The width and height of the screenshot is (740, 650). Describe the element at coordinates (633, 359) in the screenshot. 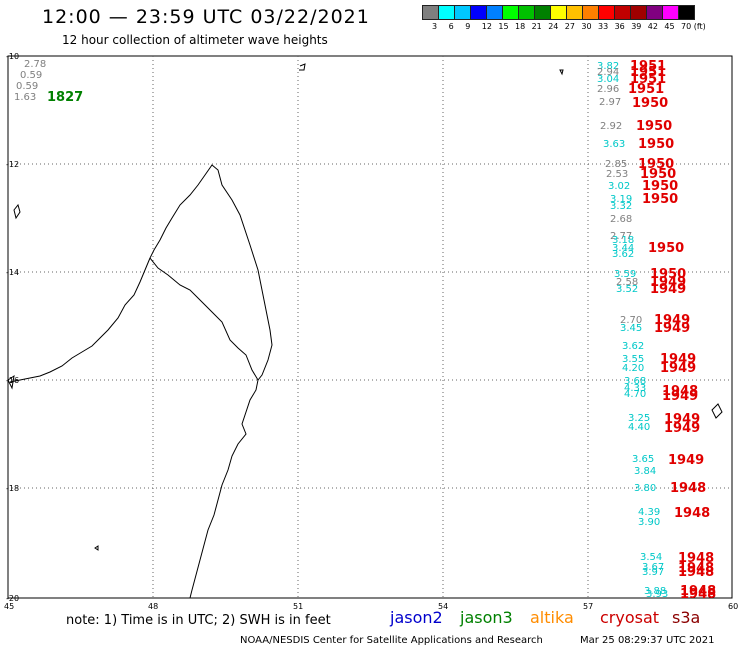

I see `obs-wave-height: 3.55` at that location.